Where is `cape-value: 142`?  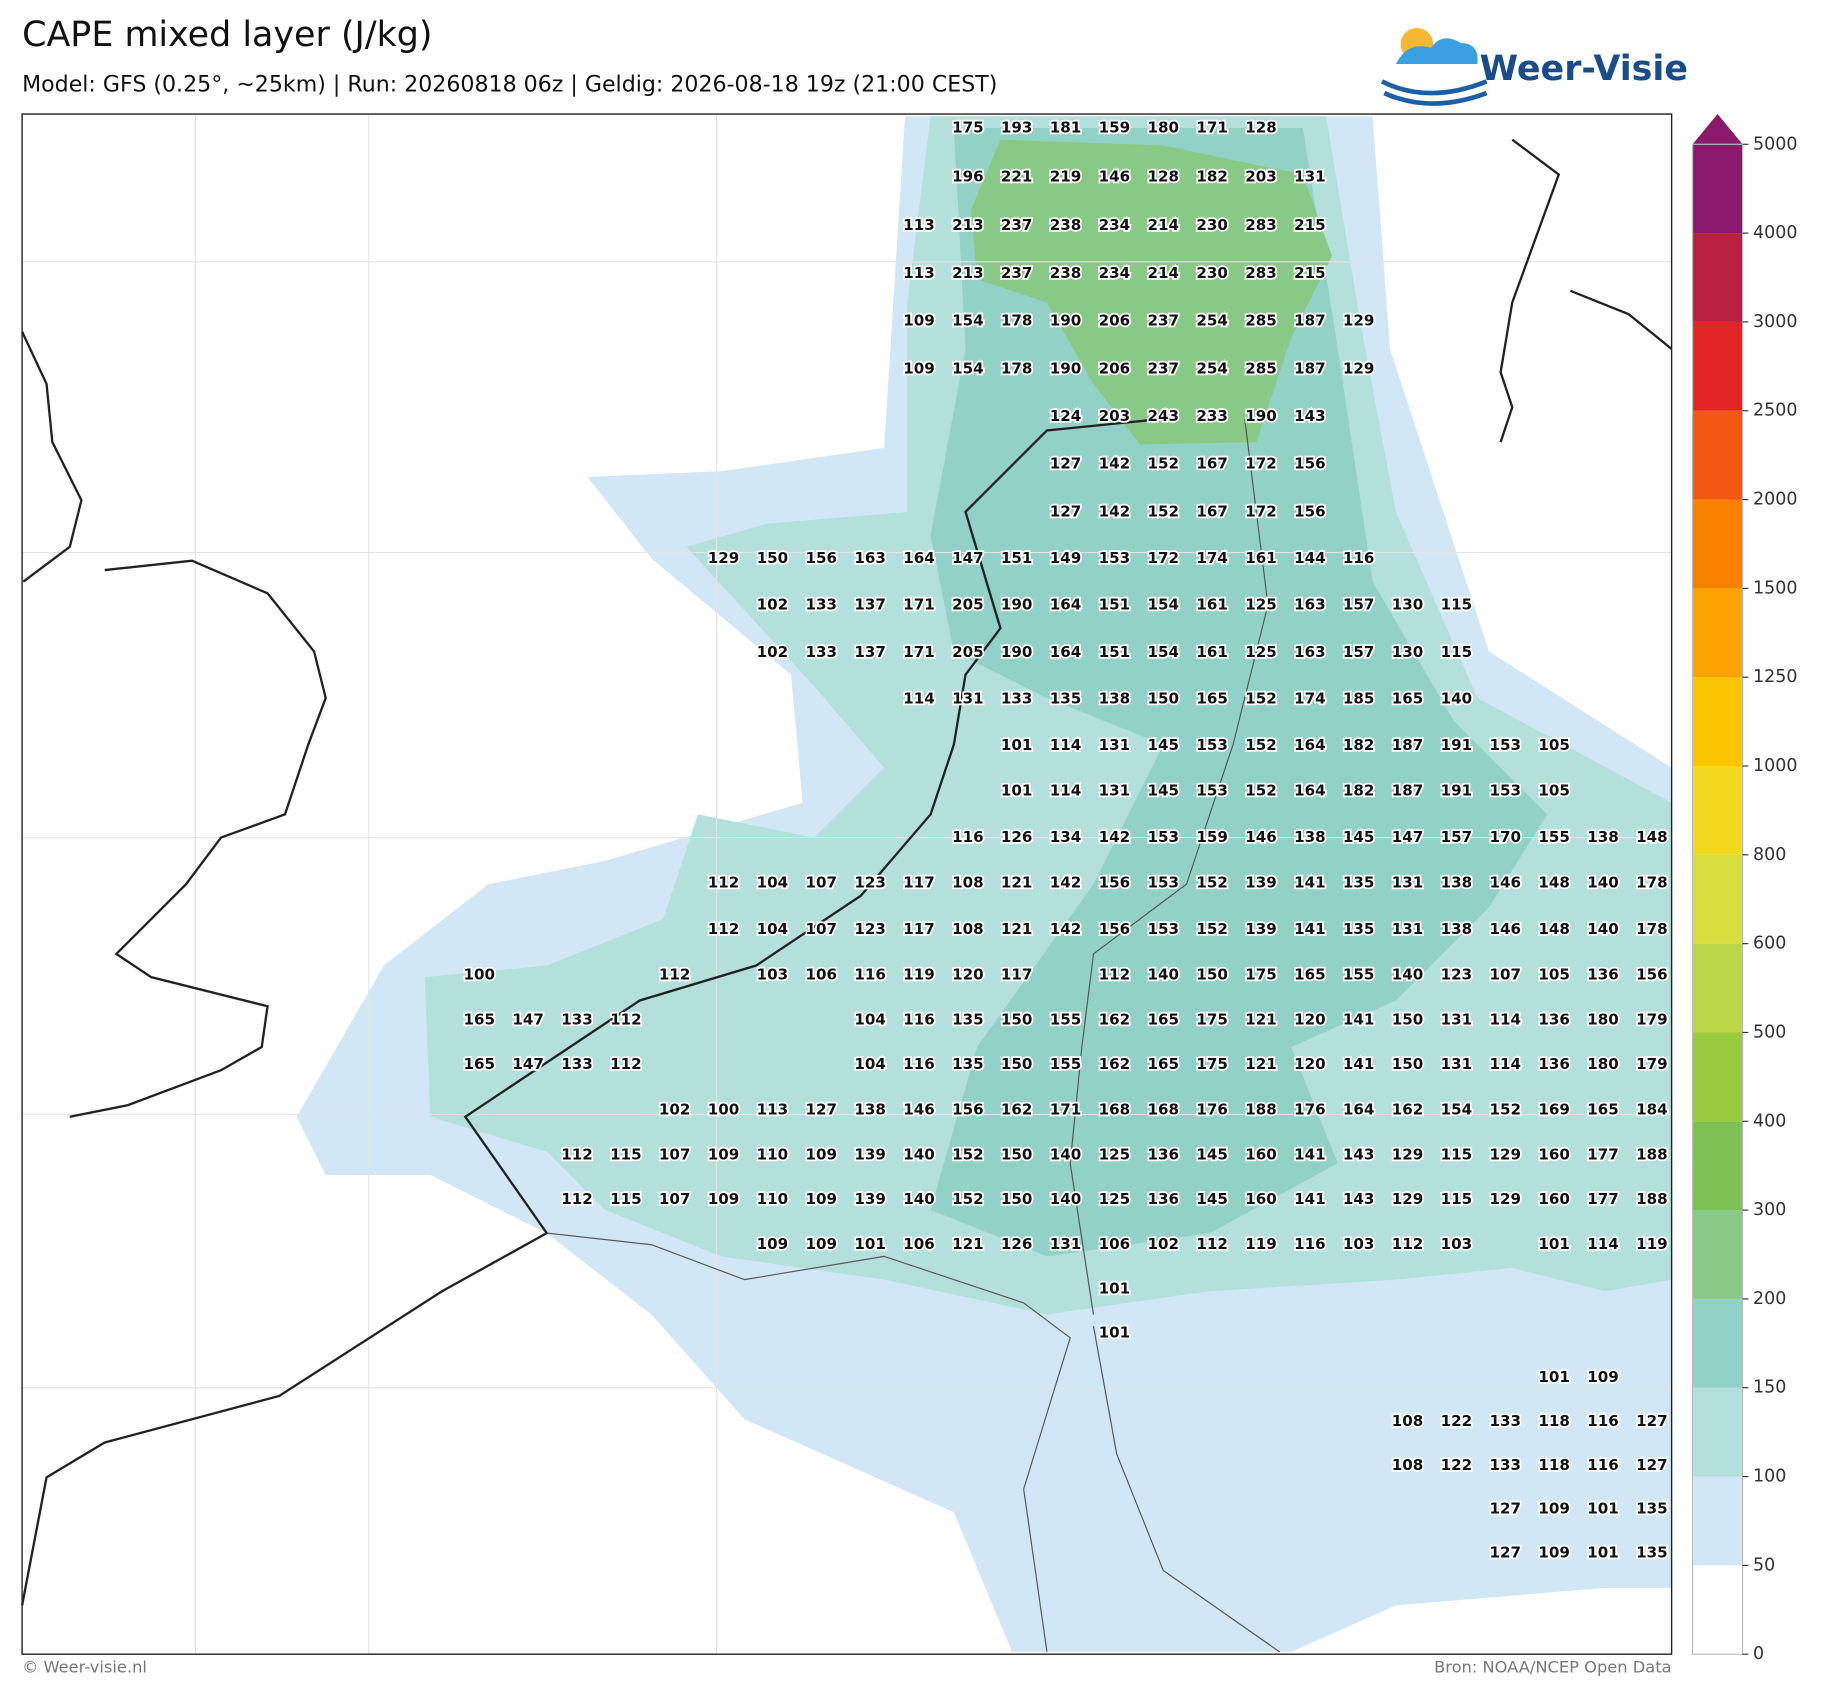
cape-value: 142 is located at coordinates (1115, 464).